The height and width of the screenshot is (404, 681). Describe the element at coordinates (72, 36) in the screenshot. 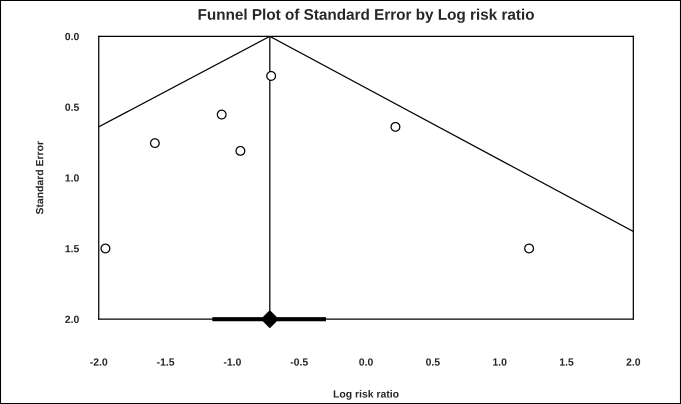

I see `y-tick-label: 0.0` at that location.